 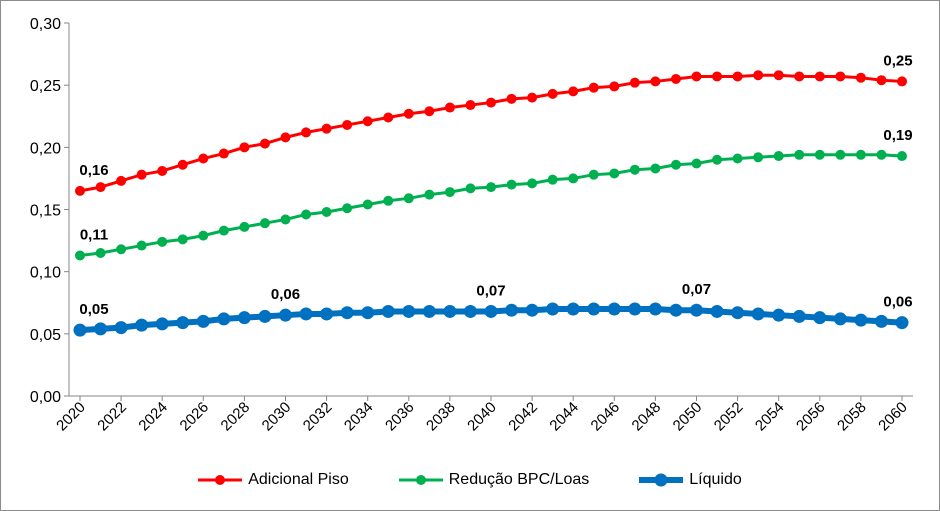 What do you see at coordinates (298, 479) in the screenshot?
I see `legend-label: Adicional Piso` at bounding box center [298, 479].